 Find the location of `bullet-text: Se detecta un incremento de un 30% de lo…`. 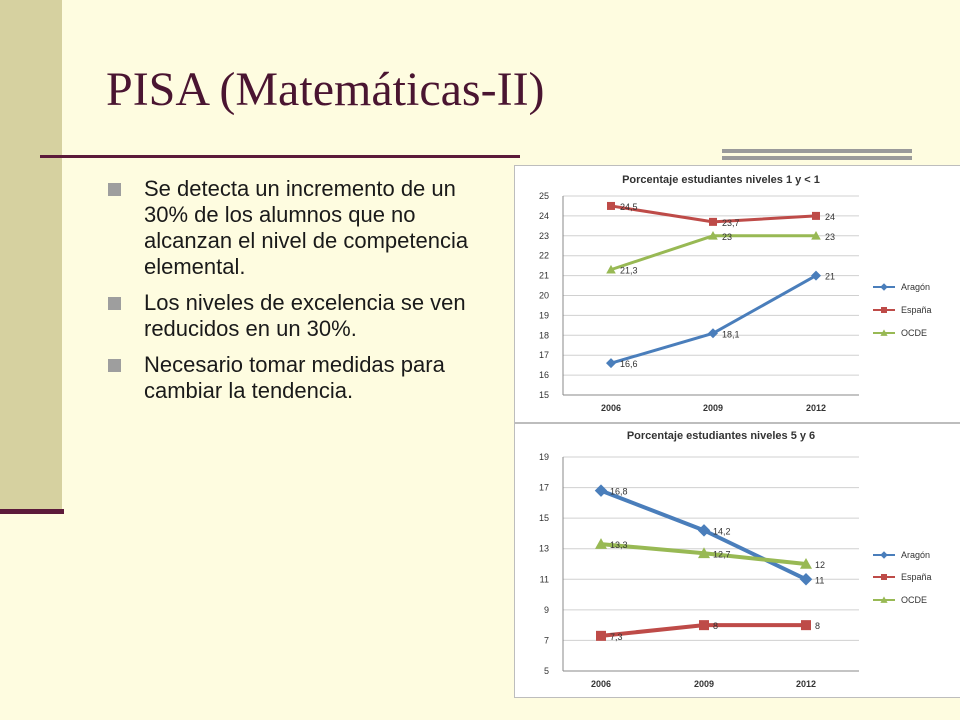

bullet-text: Se detecta un incremento de un 30% de lo… is located at coordinates (306, 227).